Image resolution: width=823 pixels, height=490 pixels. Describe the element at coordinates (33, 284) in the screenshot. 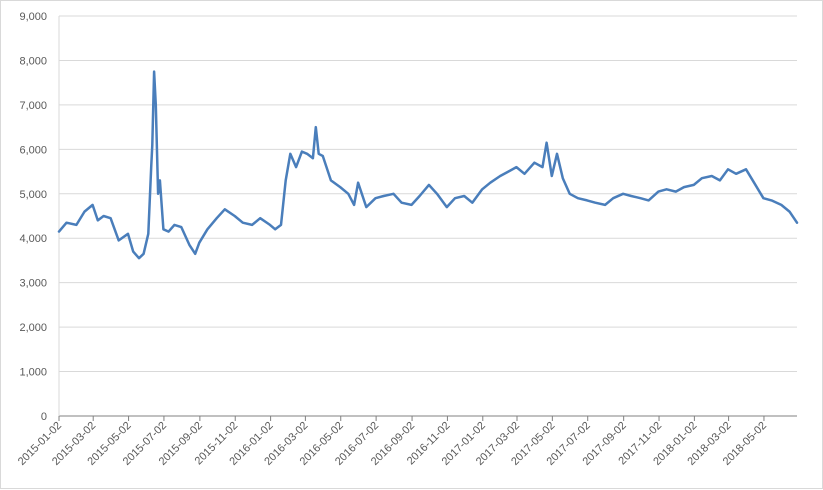

I see `y-tick-label: 3,000` at that location.